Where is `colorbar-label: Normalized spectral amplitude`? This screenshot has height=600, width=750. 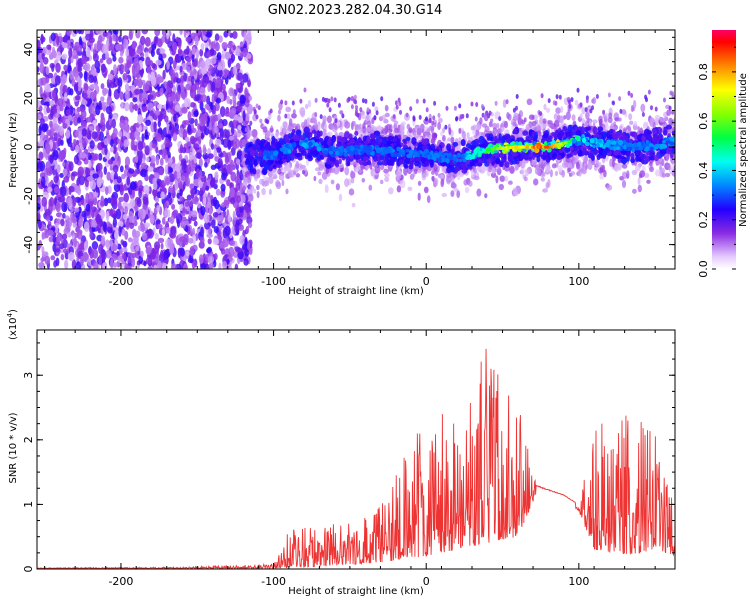
colorbar-label: Normalized spectral amplitude is located at coordinates (743, 150).